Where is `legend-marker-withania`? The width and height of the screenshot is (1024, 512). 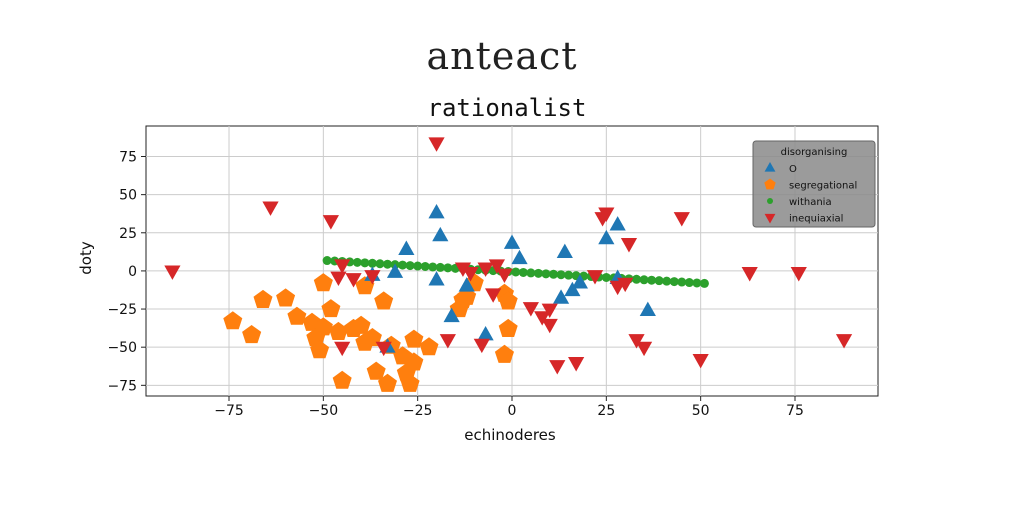
legend-marker-withania is located at coordinates (770, 201).